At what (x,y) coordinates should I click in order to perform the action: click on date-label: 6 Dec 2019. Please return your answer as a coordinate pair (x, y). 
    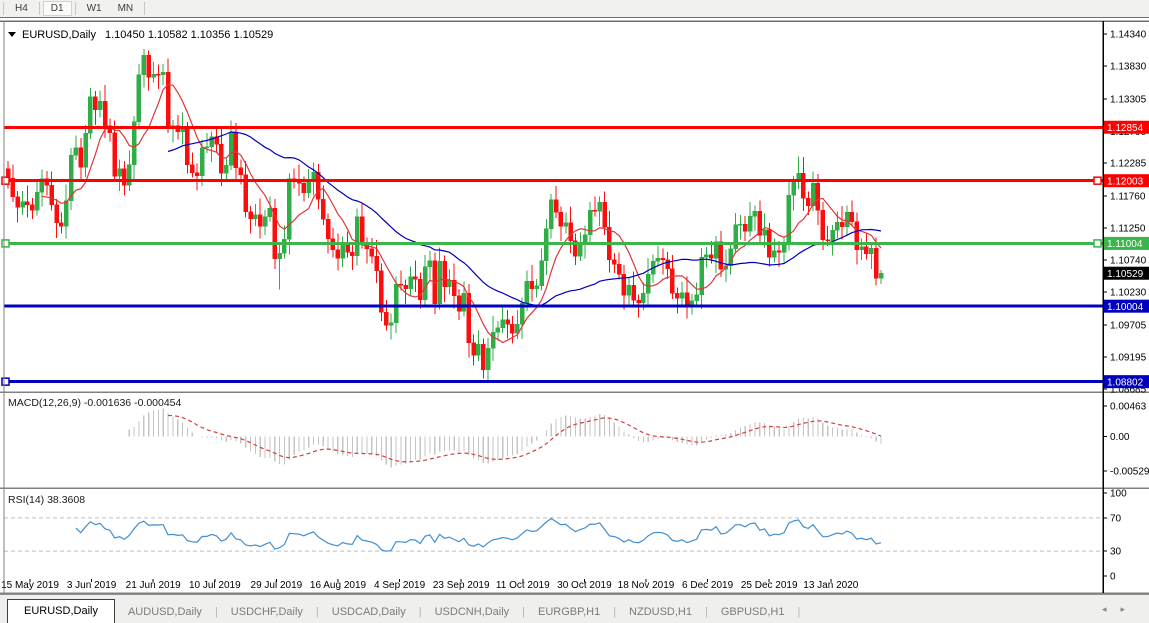
    Looking at the image, I should click on (708, 585).